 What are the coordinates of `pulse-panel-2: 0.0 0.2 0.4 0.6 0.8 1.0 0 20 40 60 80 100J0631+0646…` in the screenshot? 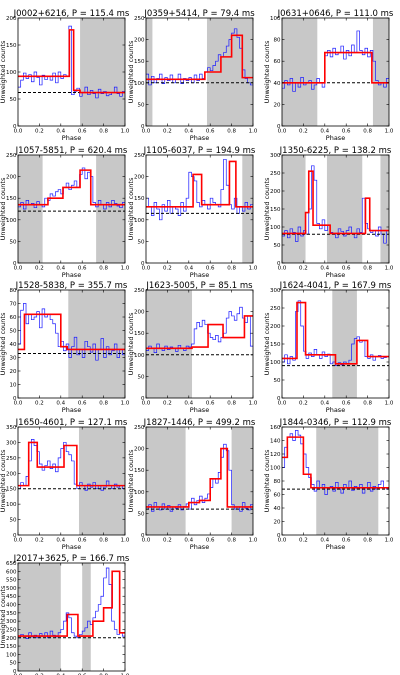 It's located at (328, 75).